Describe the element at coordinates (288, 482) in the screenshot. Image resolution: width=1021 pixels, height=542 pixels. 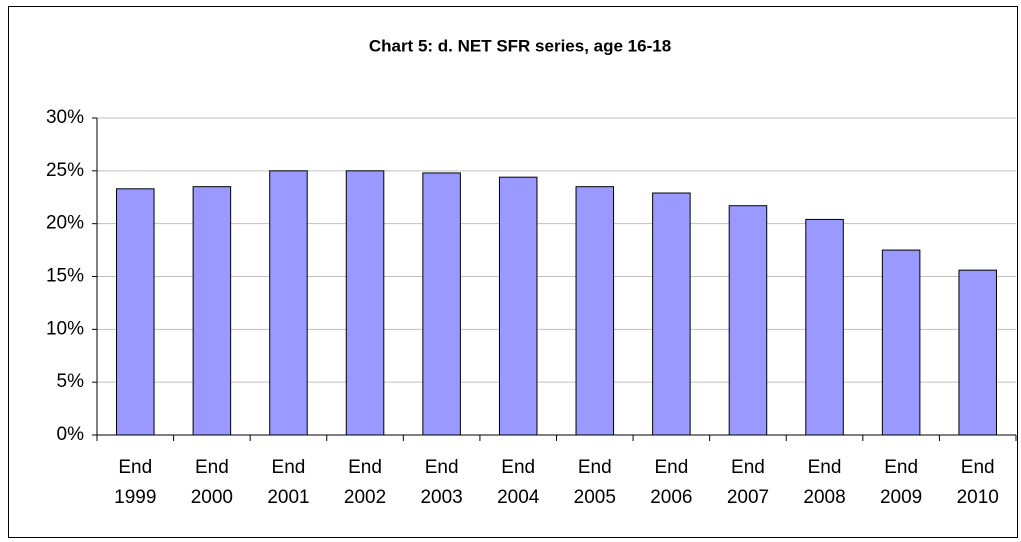
I see `x-tick-label: End 2001` at that location.